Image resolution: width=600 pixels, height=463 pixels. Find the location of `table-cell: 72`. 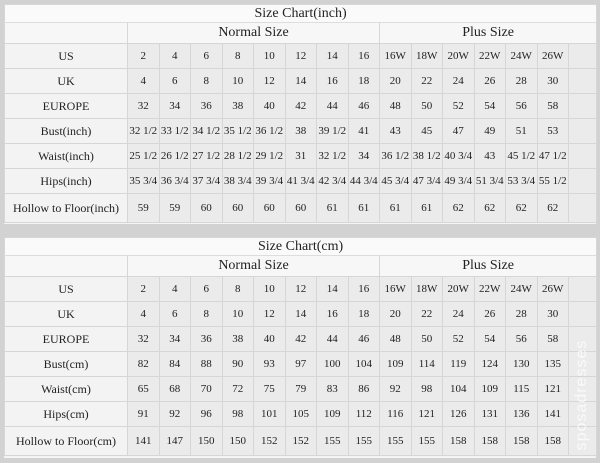

table-cell: 72 is located at coordinates (237, 389).